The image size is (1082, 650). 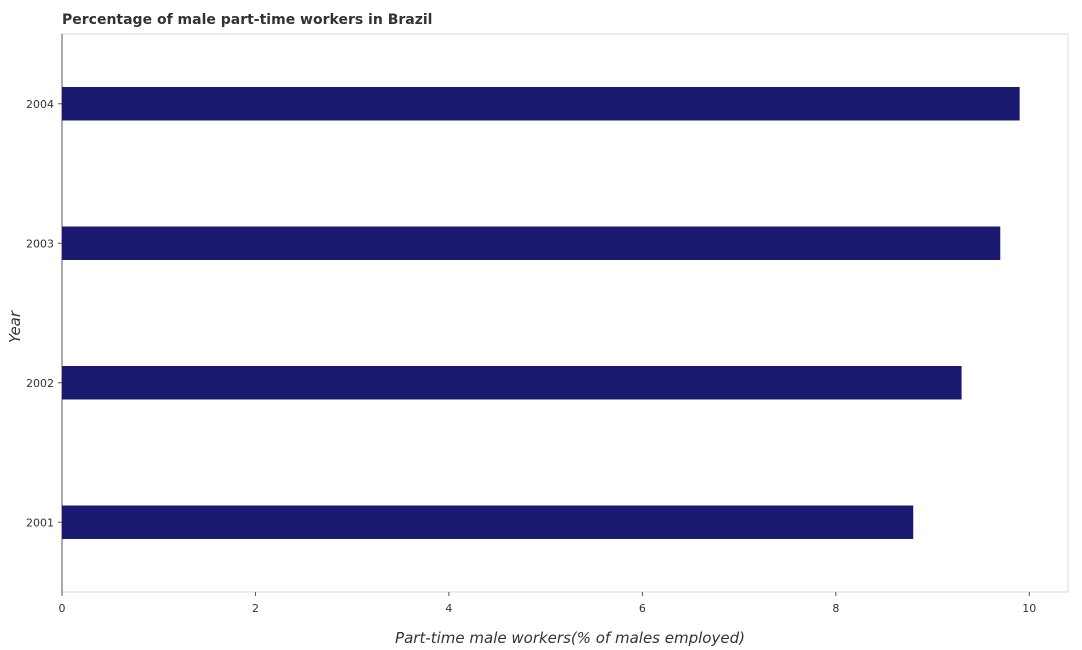 I want to click on y-tick-label: 2003, so click(x=40, y=243).